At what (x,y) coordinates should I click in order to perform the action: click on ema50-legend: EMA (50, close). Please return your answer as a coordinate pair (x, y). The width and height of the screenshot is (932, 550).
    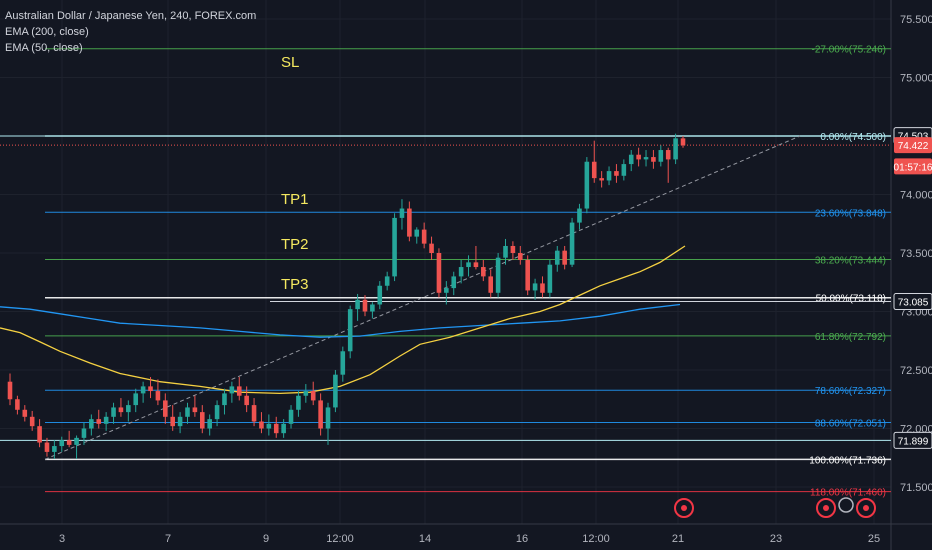
    Looking at the image, I should click on (44, 48).